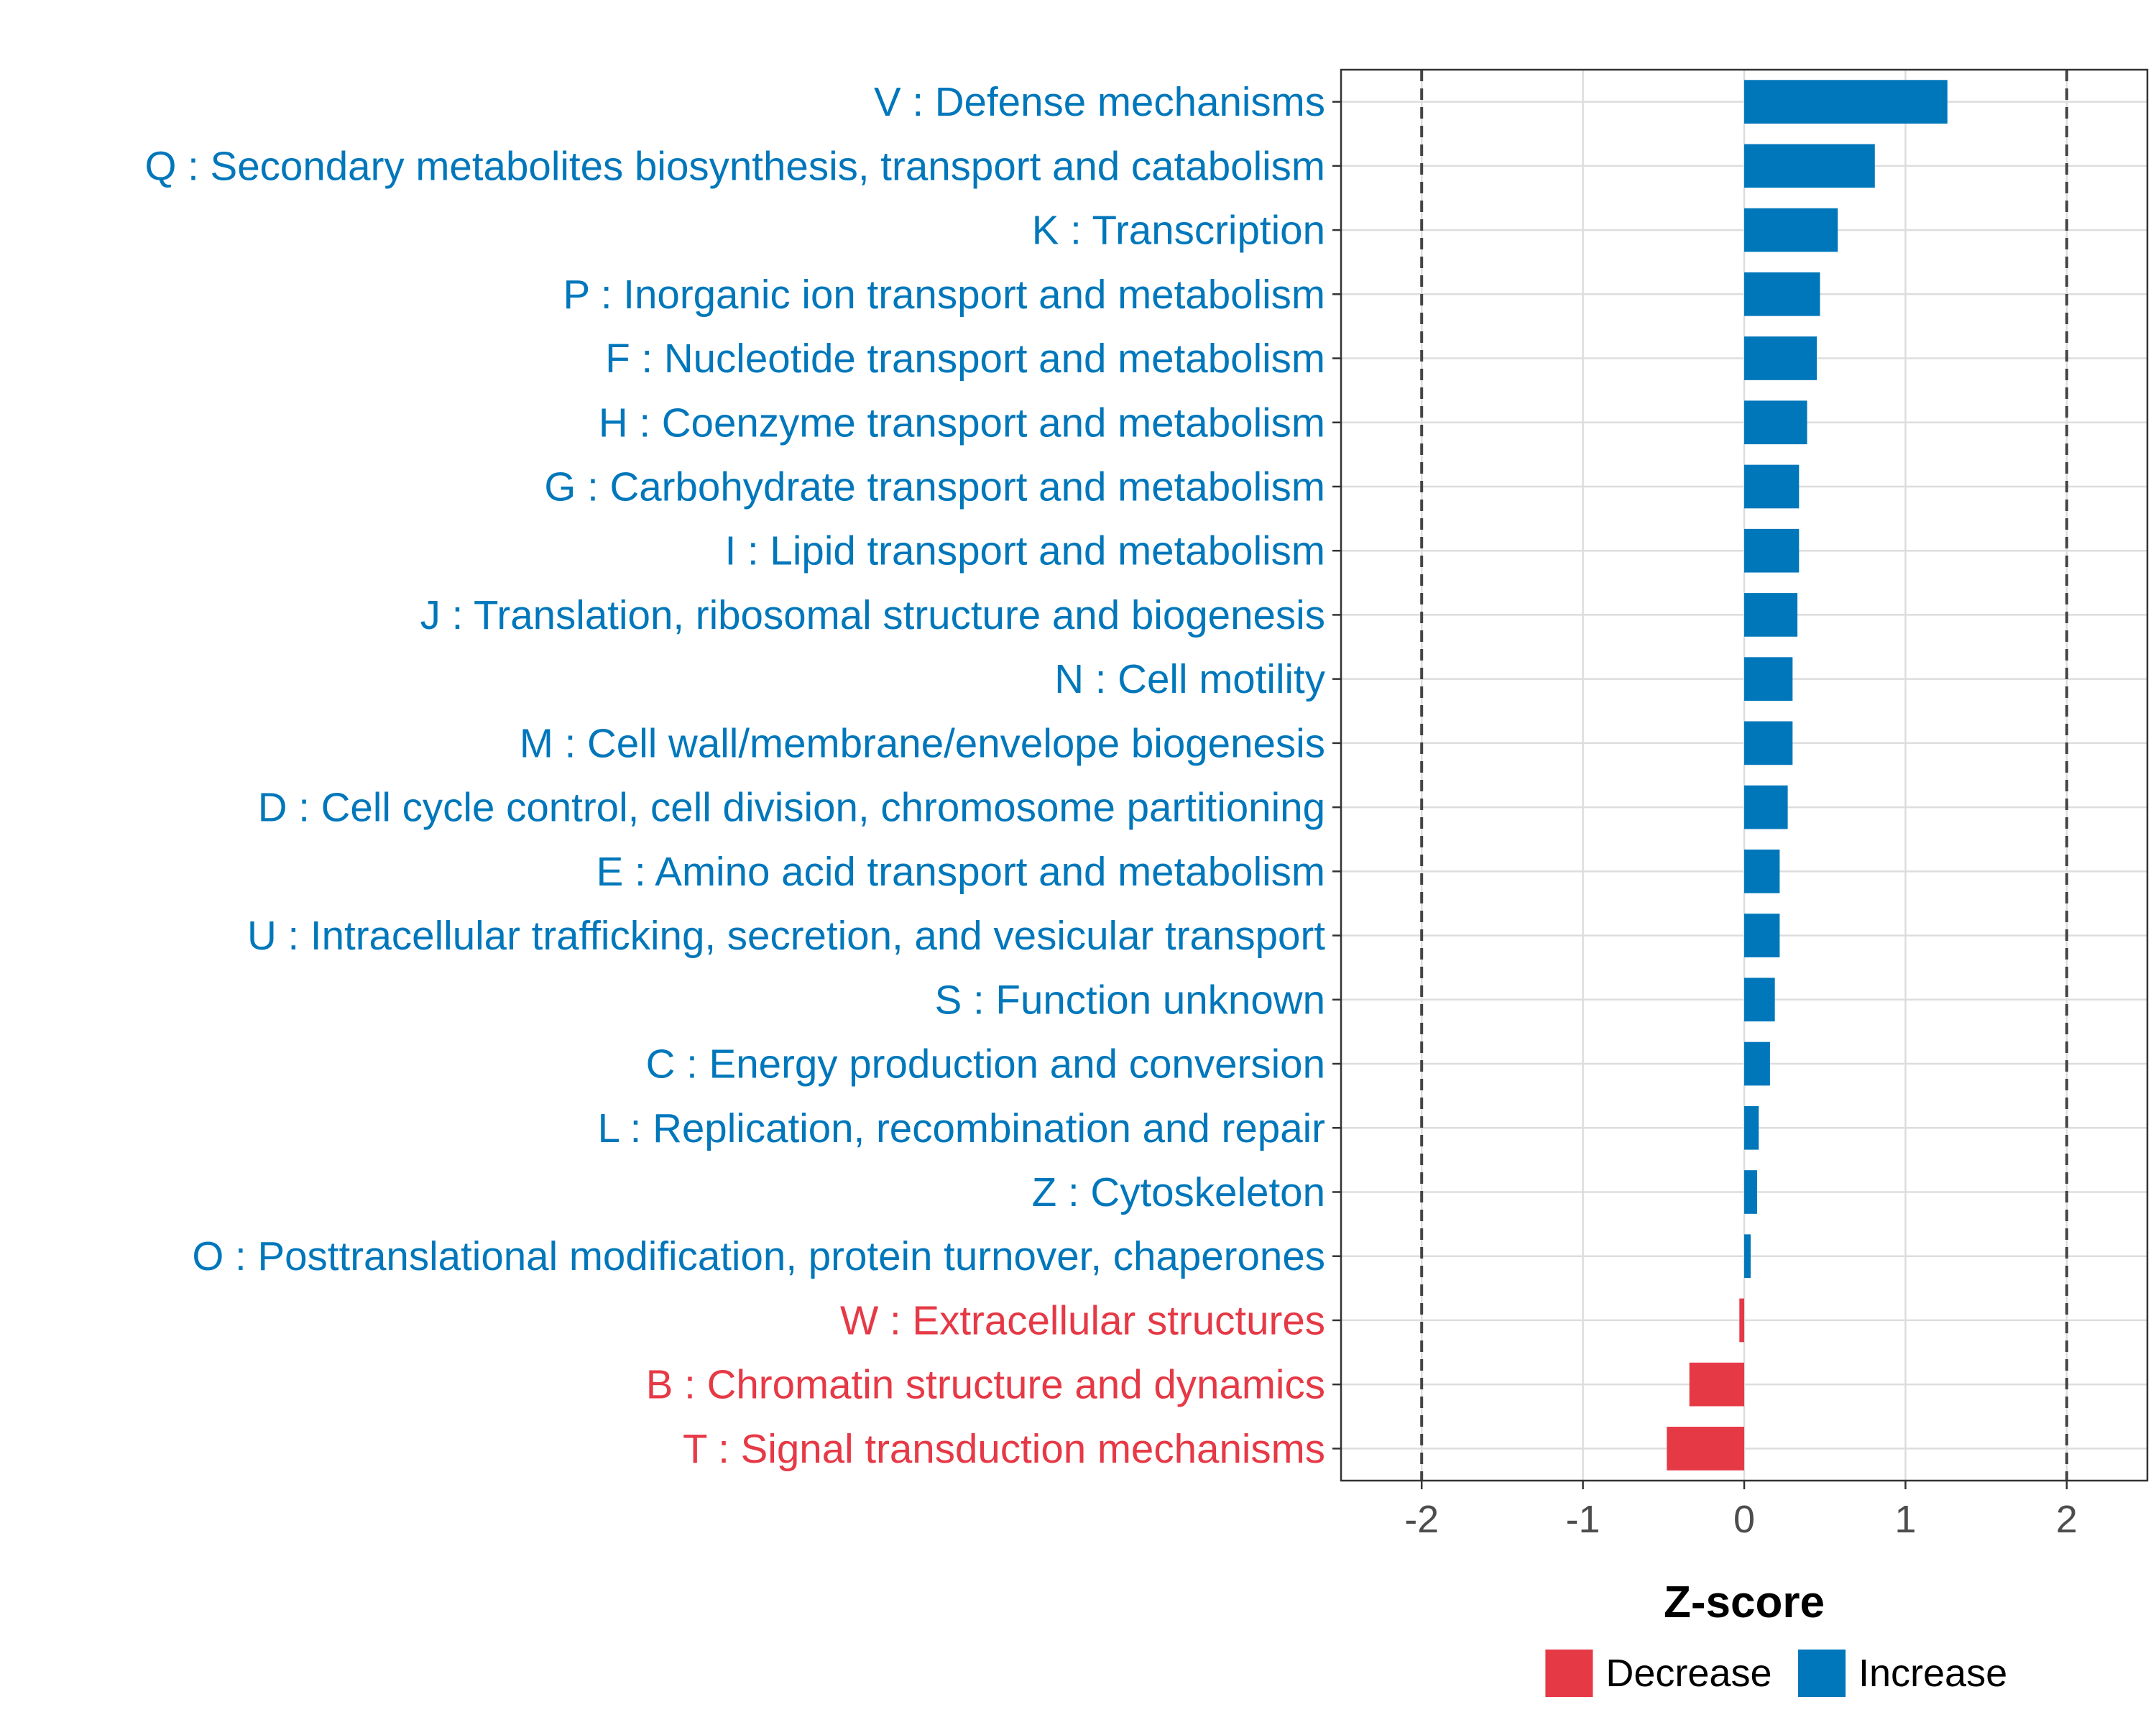  What do you see at coordinates (1905, 1519) in the screenshot?
I see `x-tick-label-3: 1` at bounding box center [1905, 1519].